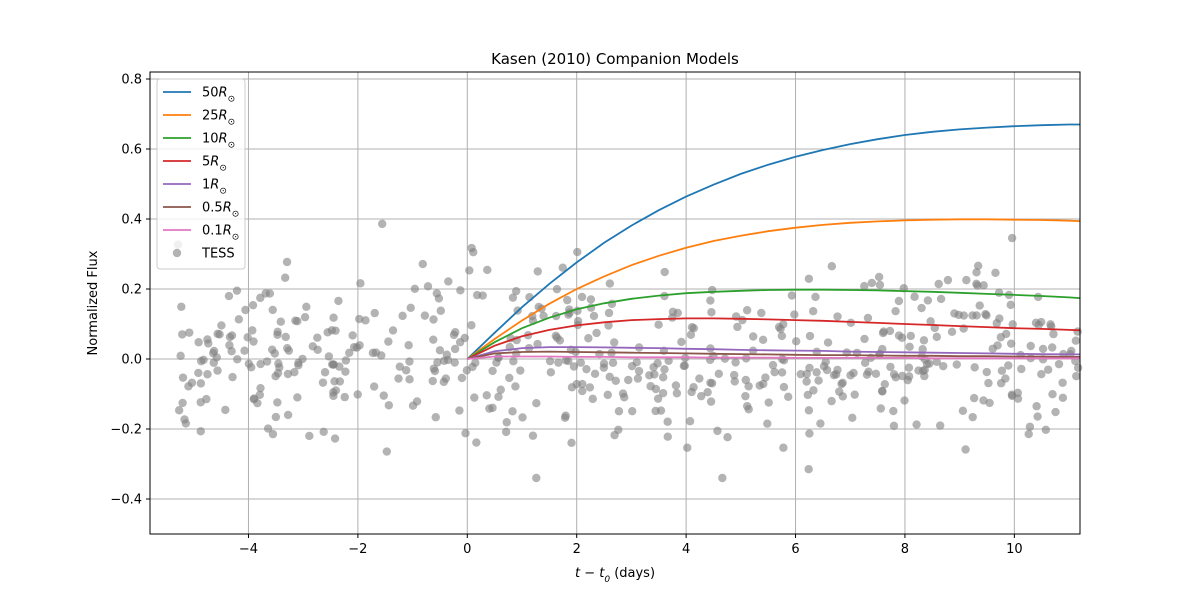 The width and height of the screenshot is (1200, 600). What do you see at coordinates (218, 254) in the screenshot?
I see `legend-entry: TESS` at bounding box center [218, 254].